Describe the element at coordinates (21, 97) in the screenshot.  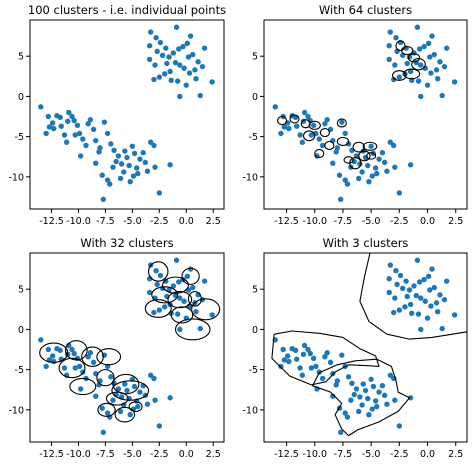
I see `y-tick-label: 0` at that location.